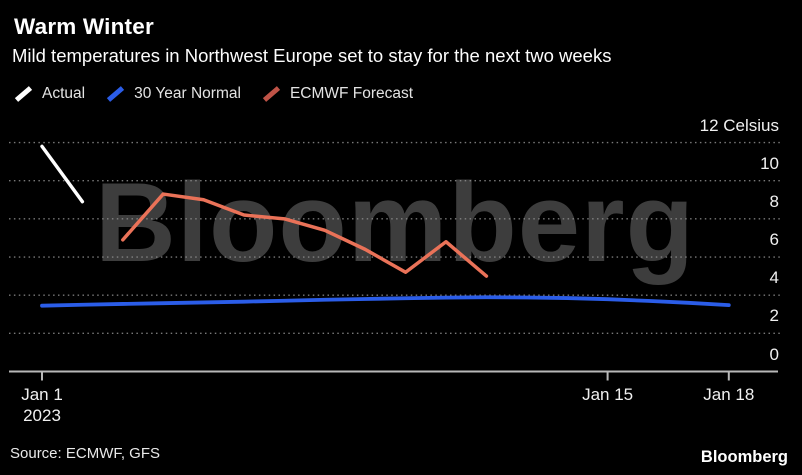 This screenshot has width=802, height=475. Describe the element at coordinates (739, 125) in the screenshot. I see `y-axis-label: 12 Celsius` at that location.